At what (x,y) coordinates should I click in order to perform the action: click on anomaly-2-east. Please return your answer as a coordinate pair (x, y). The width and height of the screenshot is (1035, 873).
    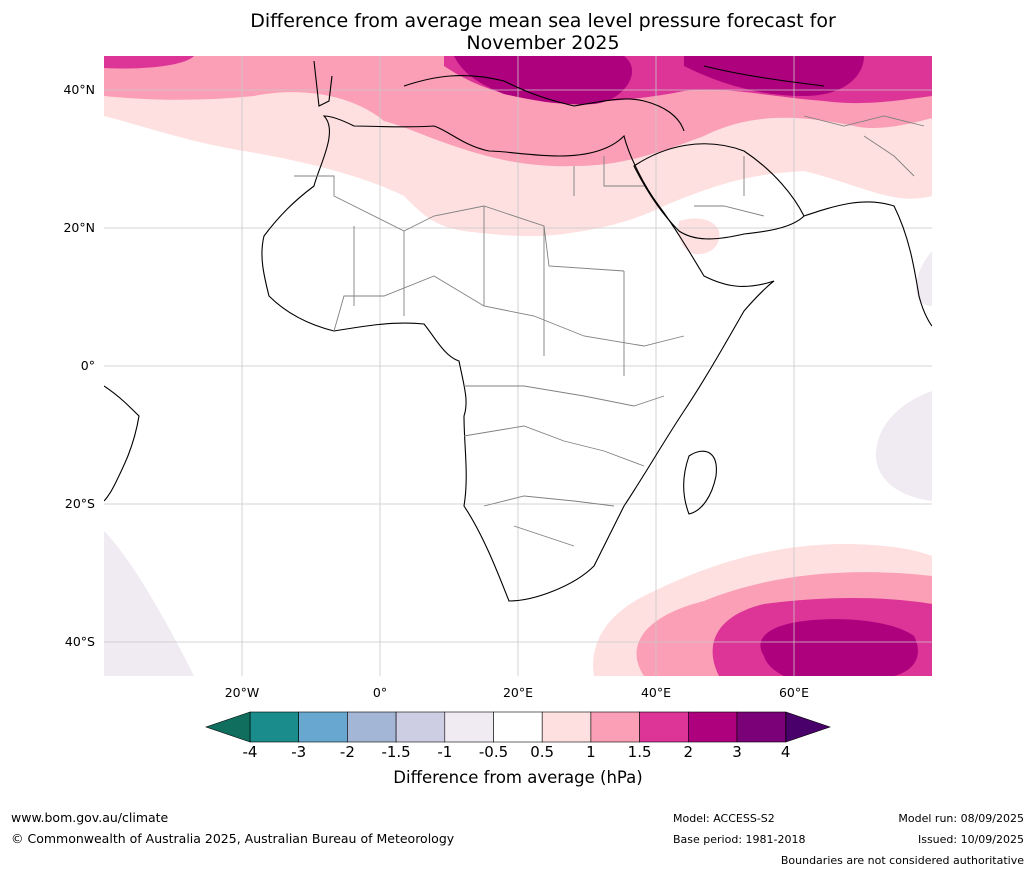
    Looking at the image, I should click on (774, 76).